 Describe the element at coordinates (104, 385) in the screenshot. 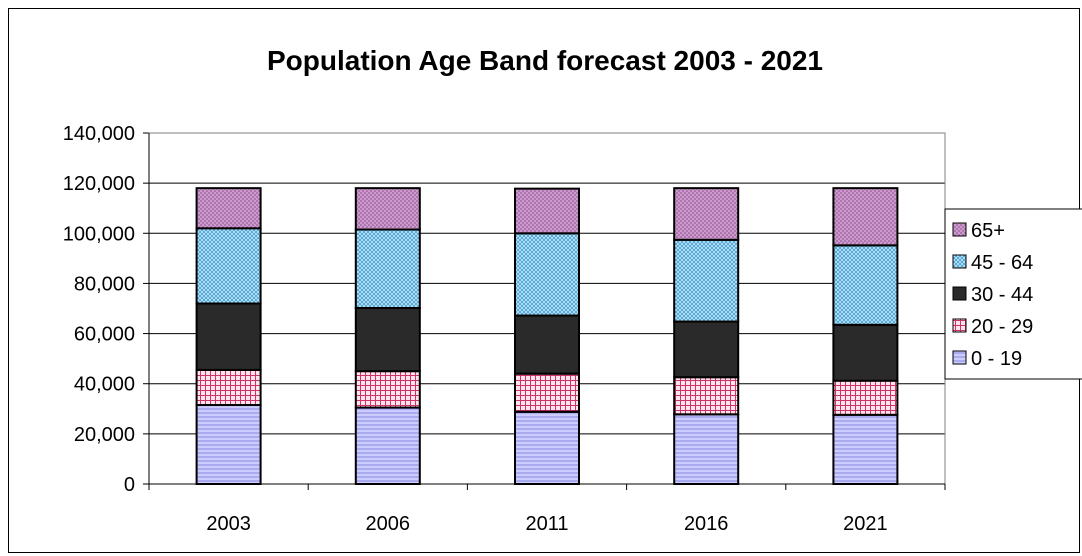

I see `y-tick-label: 40,000` at that location.